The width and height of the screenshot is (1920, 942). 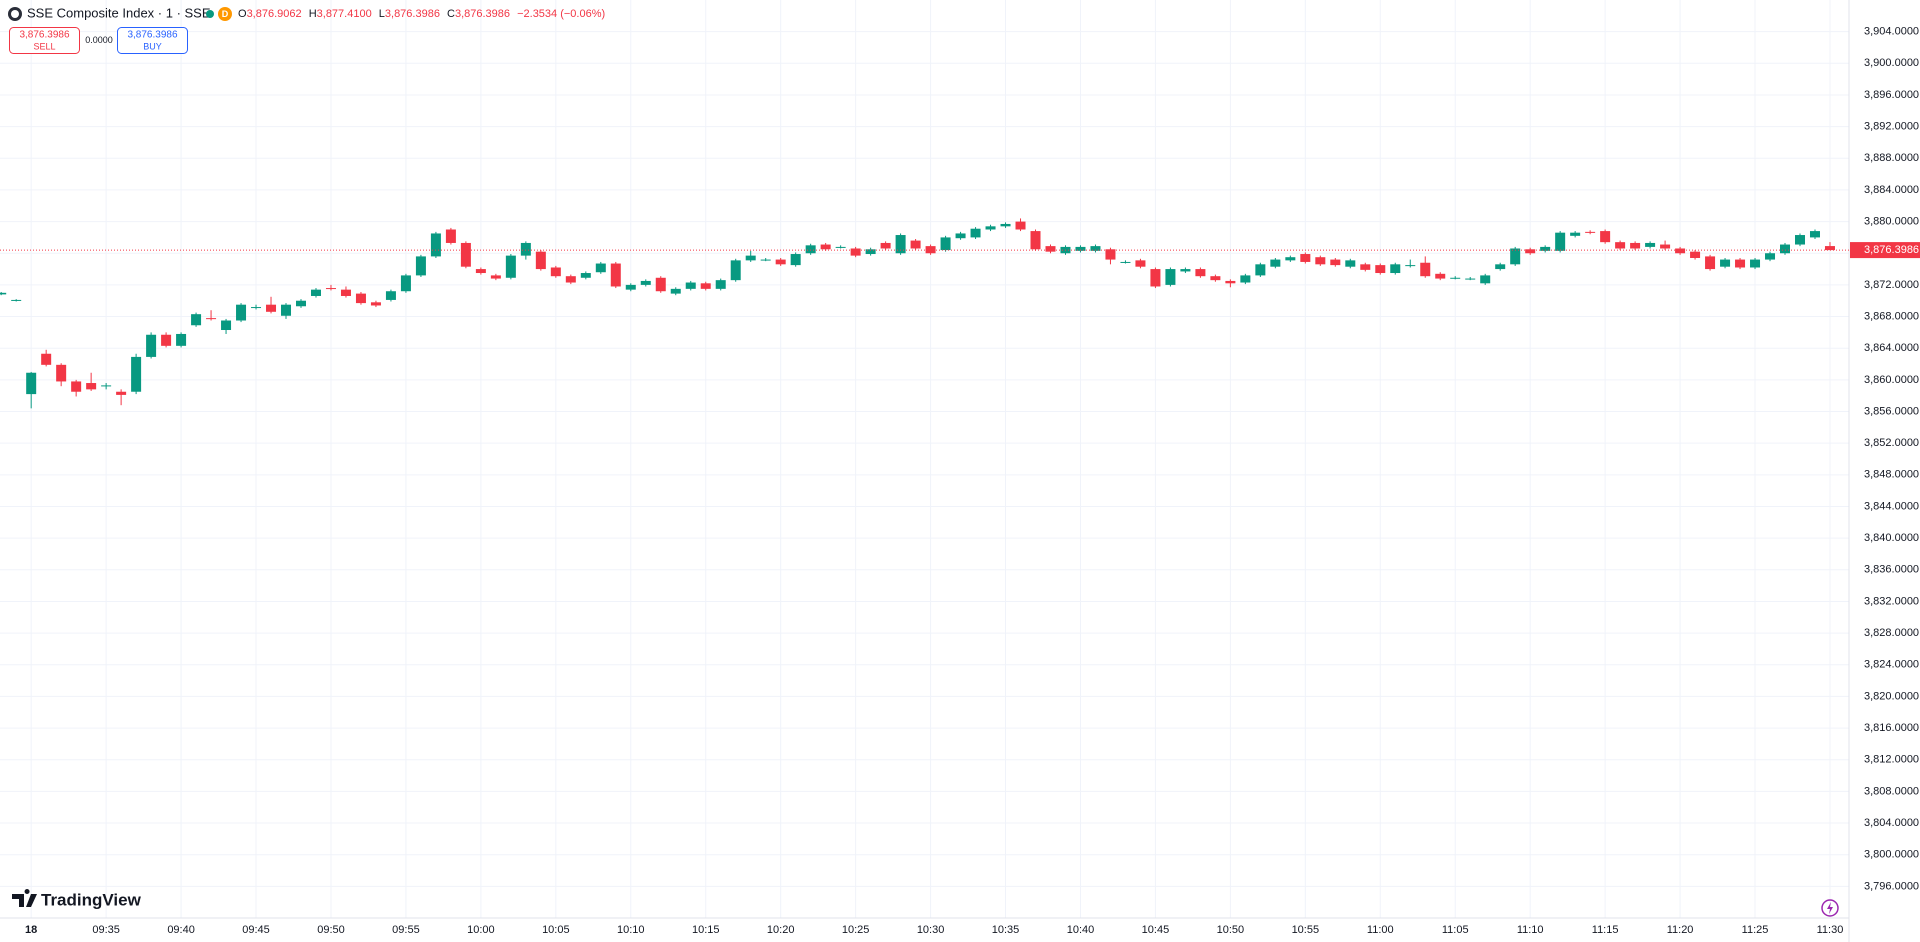 I want to click on y-tick-label: 3,820.0000, so click(x=1891, y=696).